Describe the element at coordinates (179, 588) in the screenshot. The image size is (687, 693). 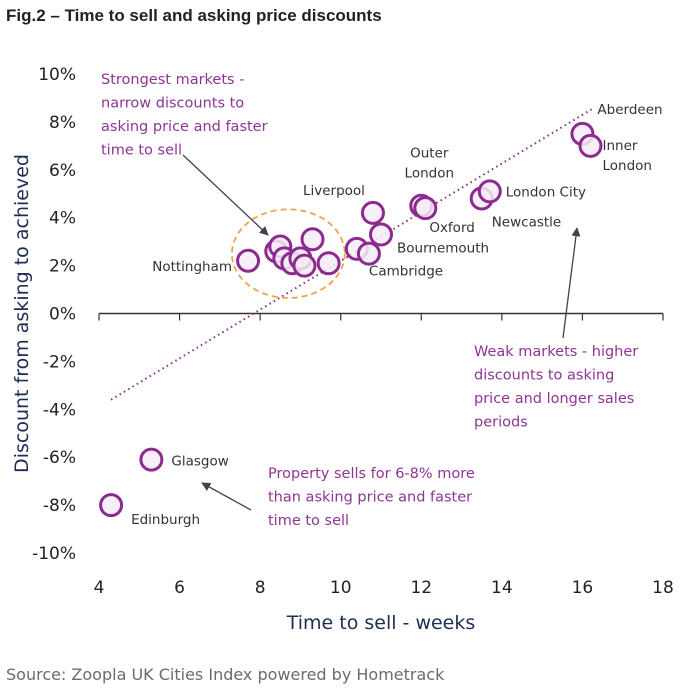
I see `x-tick-label: 6` at that location.